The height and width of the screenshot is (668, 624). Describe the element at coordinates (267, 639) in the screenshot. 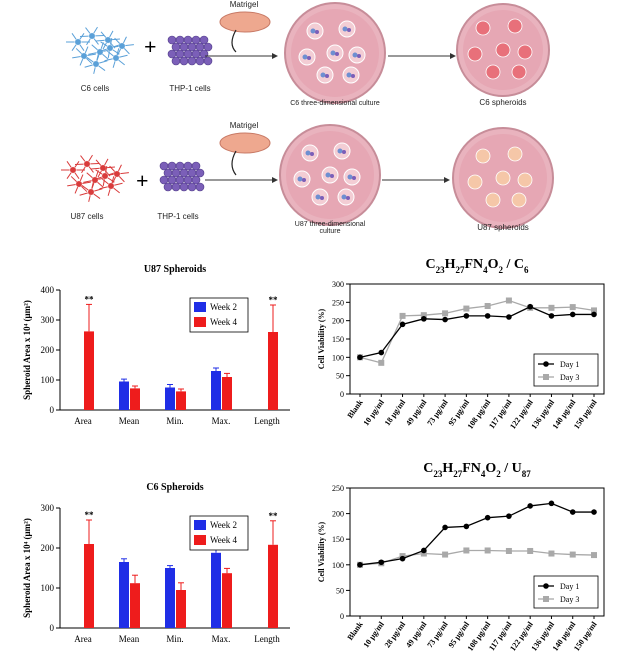

I see `x-tick-label: Length` at that location.